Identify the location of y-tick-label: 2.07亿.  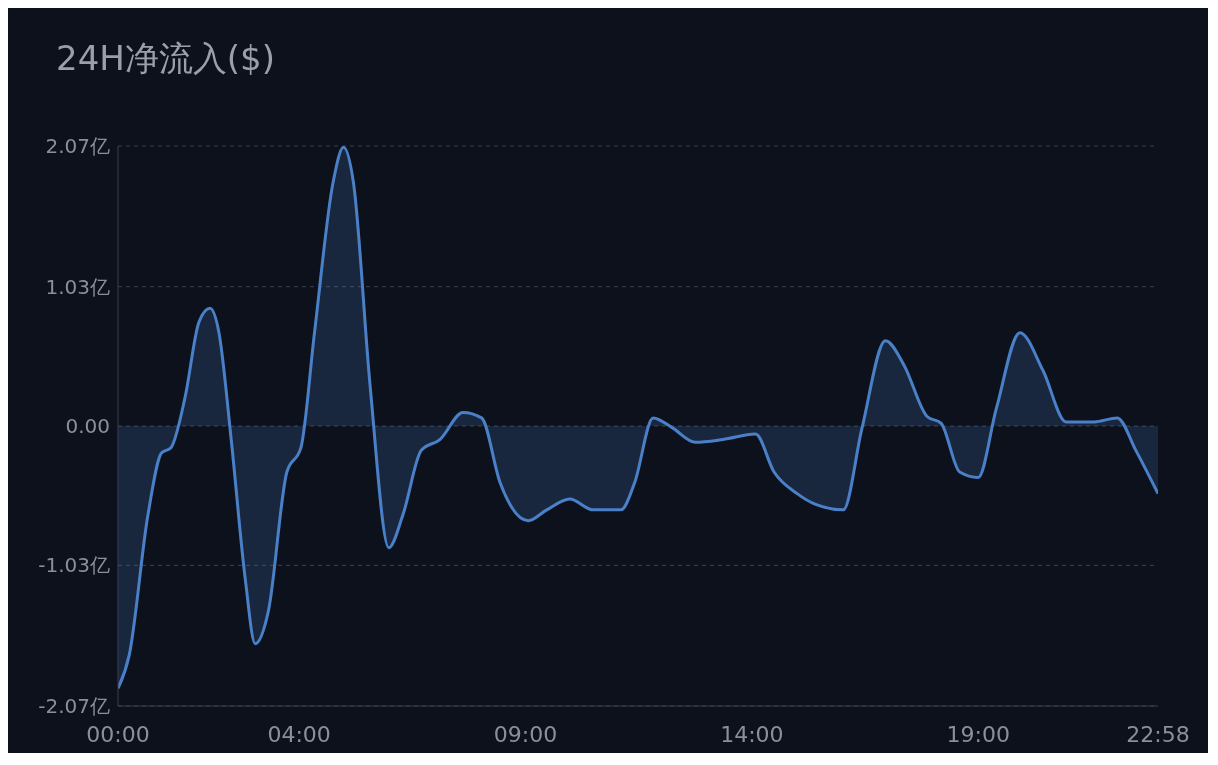
(77, 146).